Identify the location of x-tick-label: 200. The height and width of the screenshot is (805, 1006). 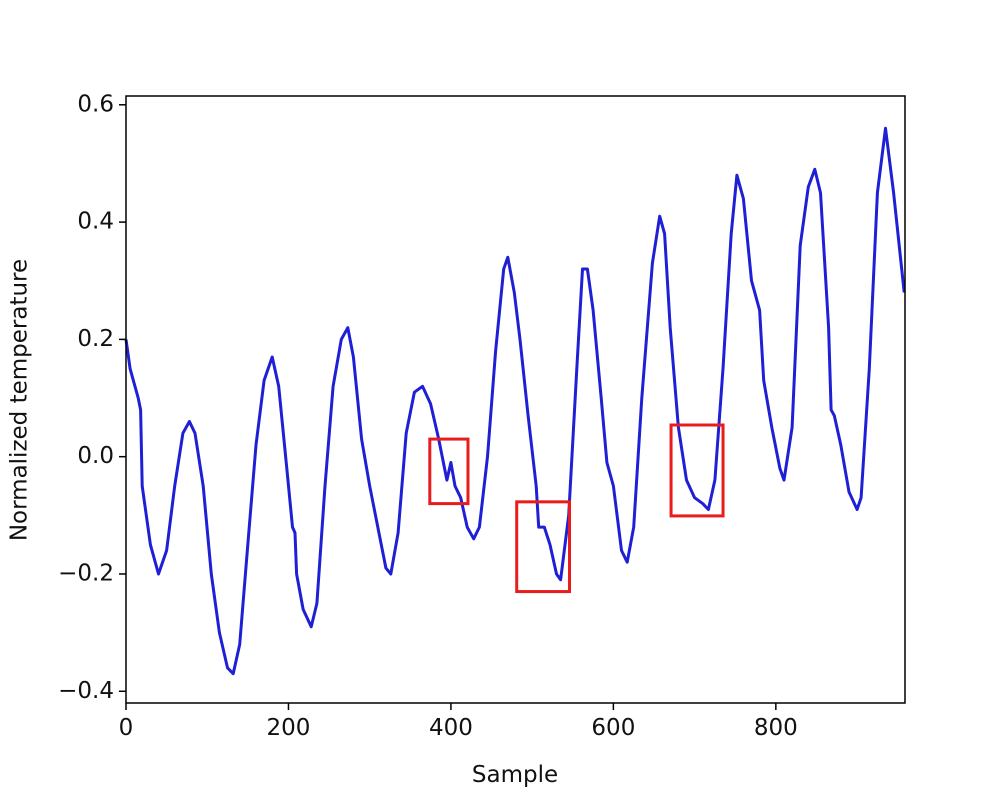
(289, 728).